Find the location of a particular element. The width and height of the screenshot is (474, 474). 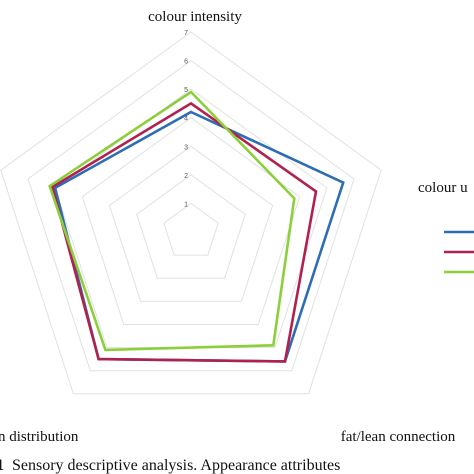

caption-number: 1 is located at coordinates (2, 465).